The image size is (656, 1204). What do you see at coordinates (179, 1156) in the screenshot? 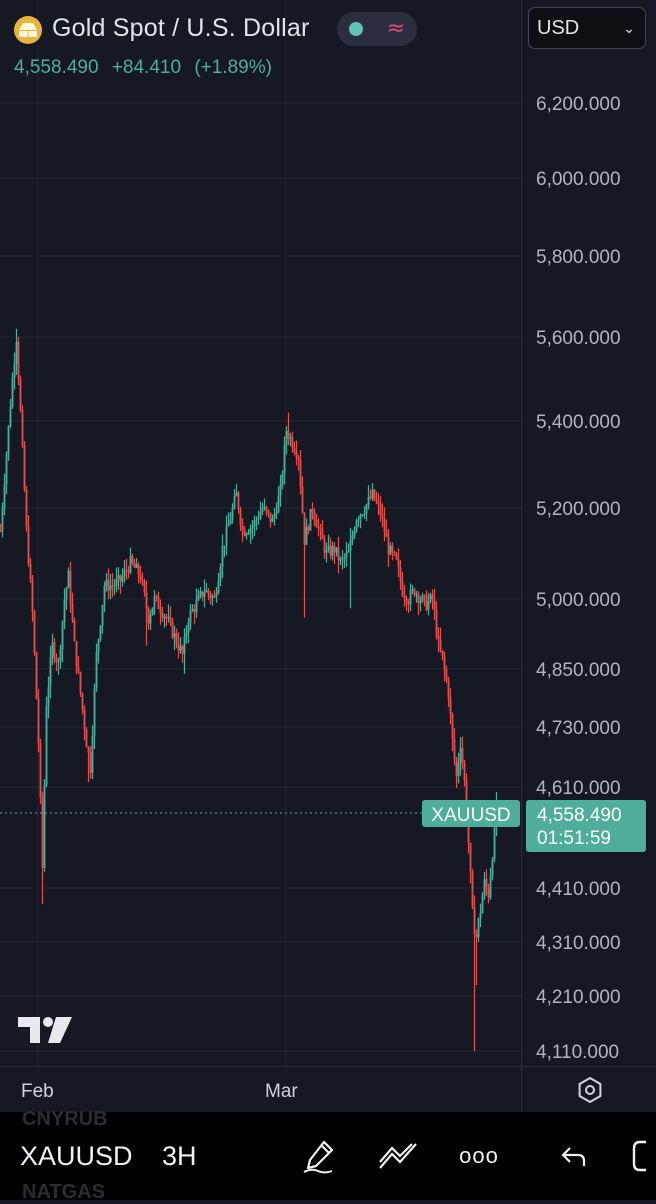
I see `interval-selector: 3H` at bounding box center [179, 1156].